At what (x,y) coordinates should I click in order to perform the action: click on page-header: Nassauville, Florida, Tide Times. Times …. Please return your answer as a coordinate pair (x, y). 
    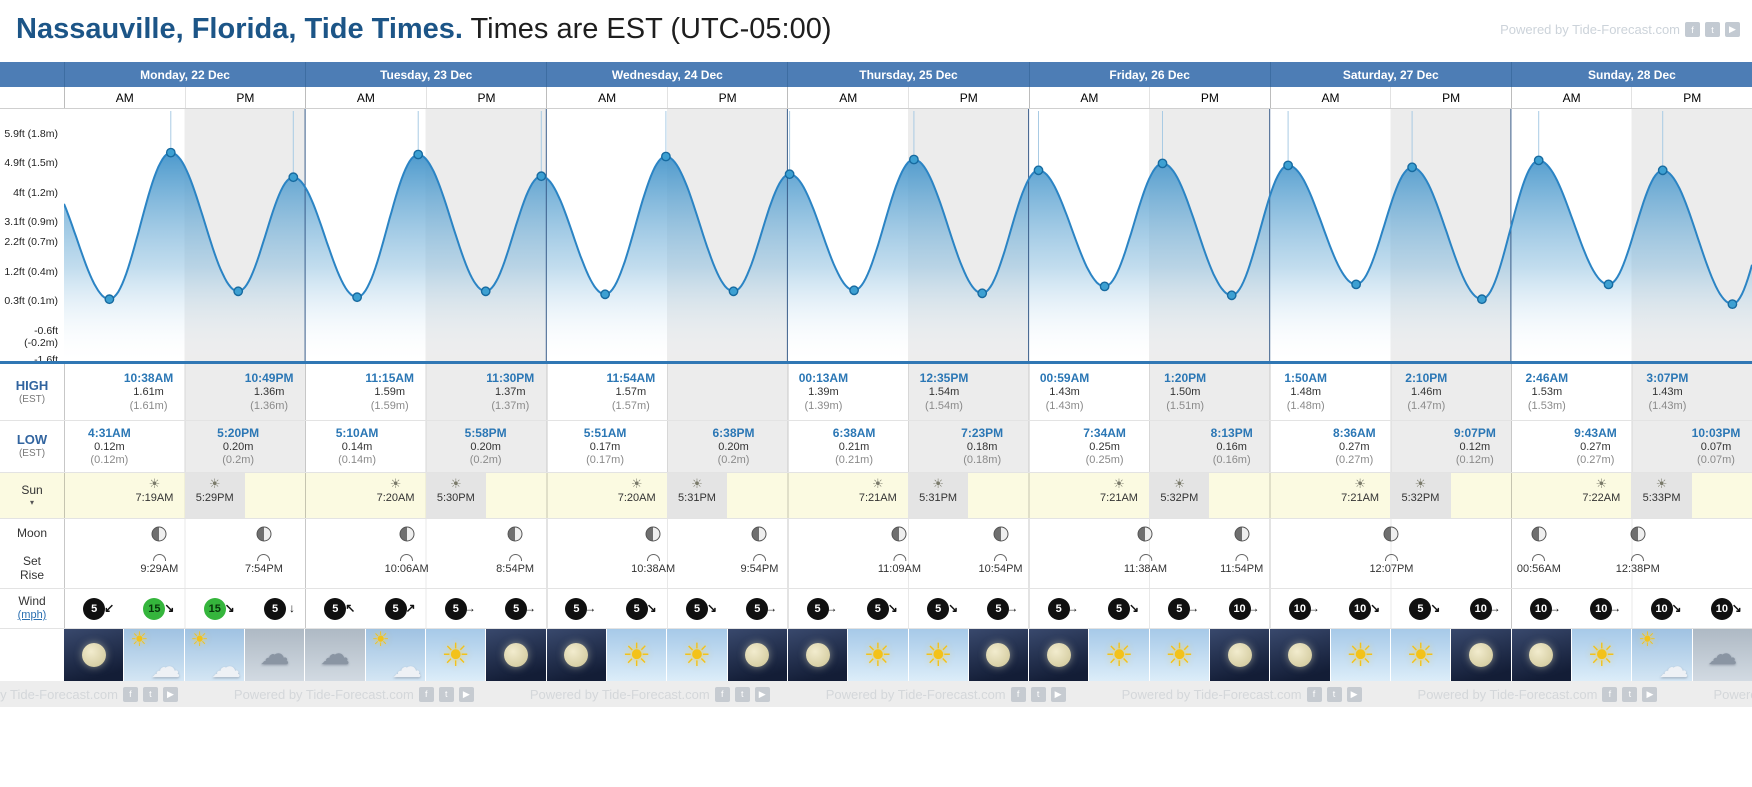
    Looking at the image, I should click on (876, 31).